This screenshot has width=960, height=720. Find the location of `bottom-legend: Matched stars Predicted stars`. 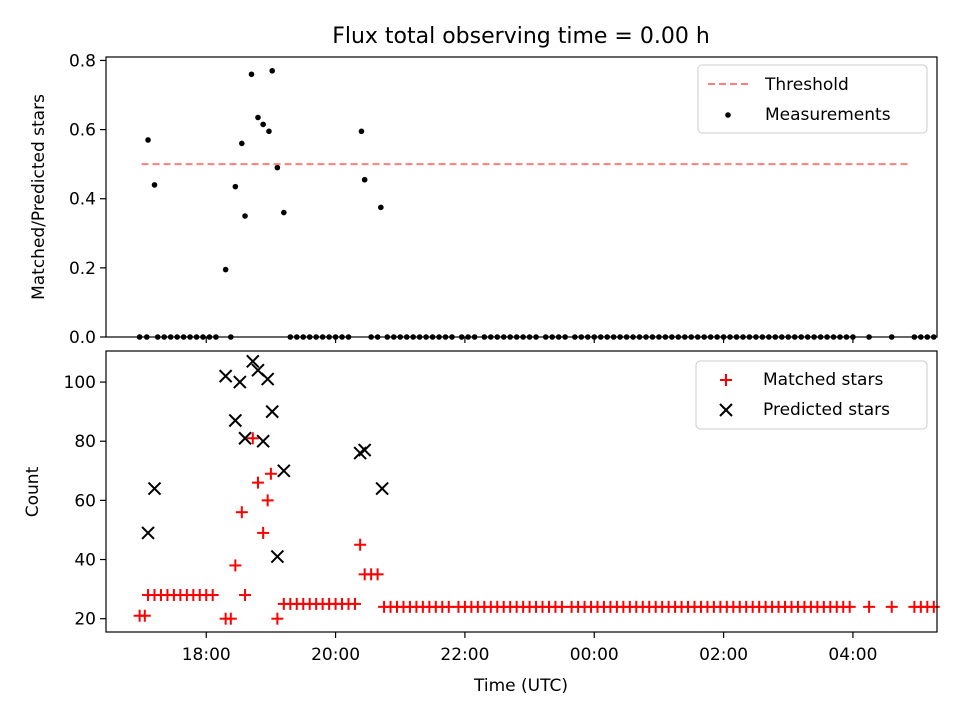

bottom-legend: Matched stars Predicted stars is located at coordinates (811, 395).